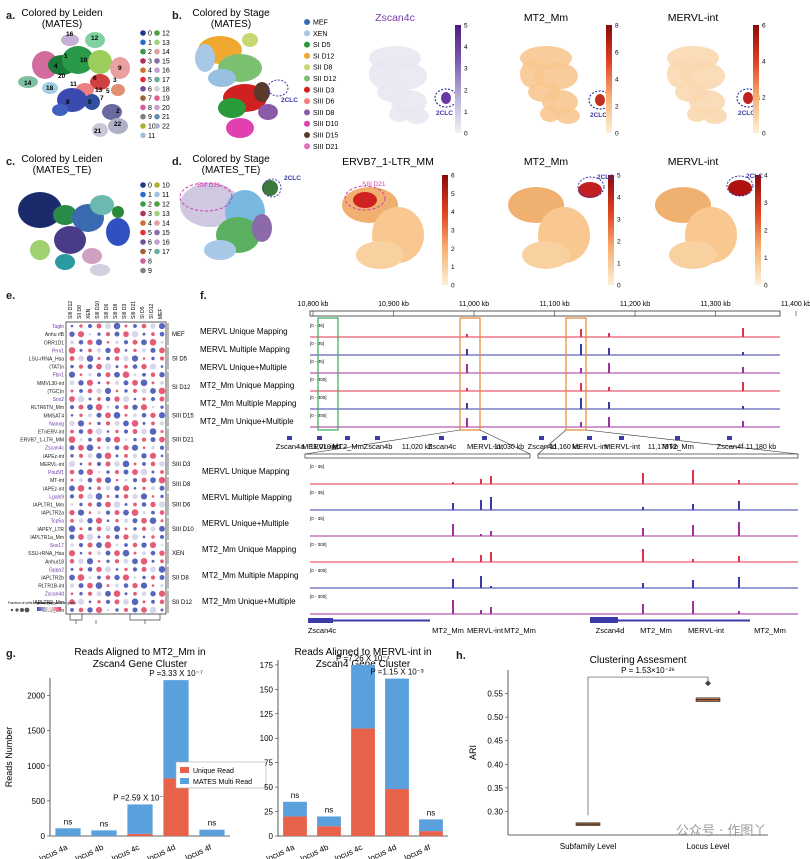 The height and width of the screenshot is (859, 810). Describe the element at coordinates (410, 85) in the screenshot. I see `feature-umap` at that location.